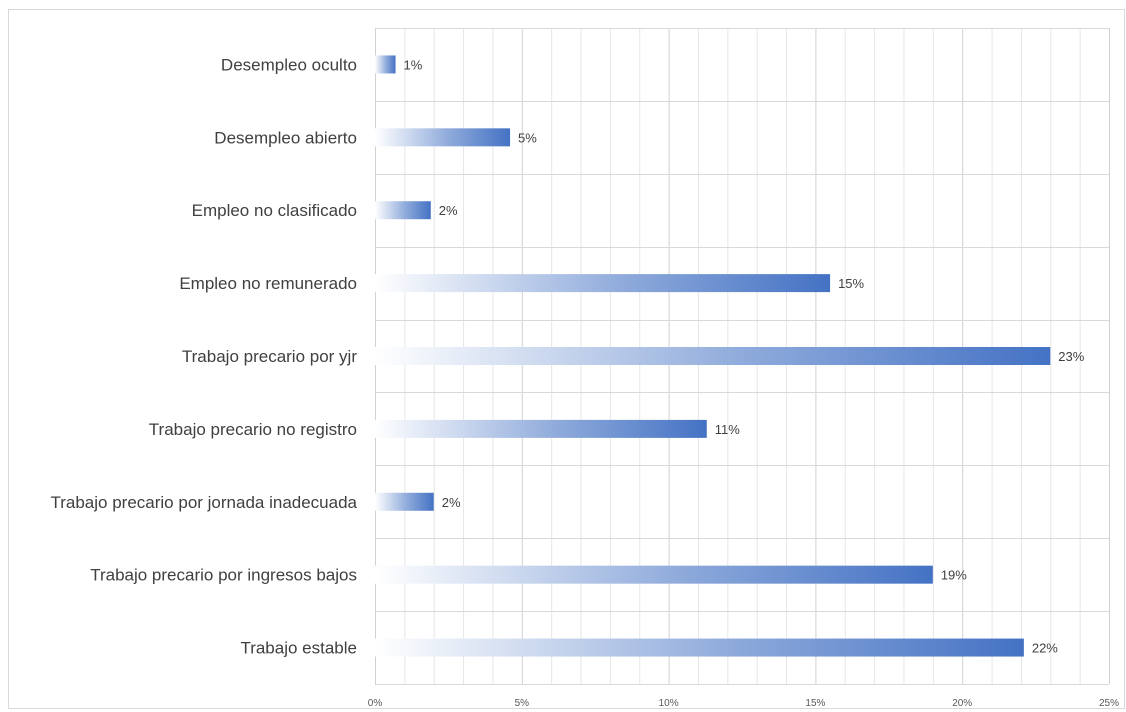 Image resolution: width=1126 pixels, height=712 pixels. I want to click on category-label: Empleo no clasificado, so click(274, 210).